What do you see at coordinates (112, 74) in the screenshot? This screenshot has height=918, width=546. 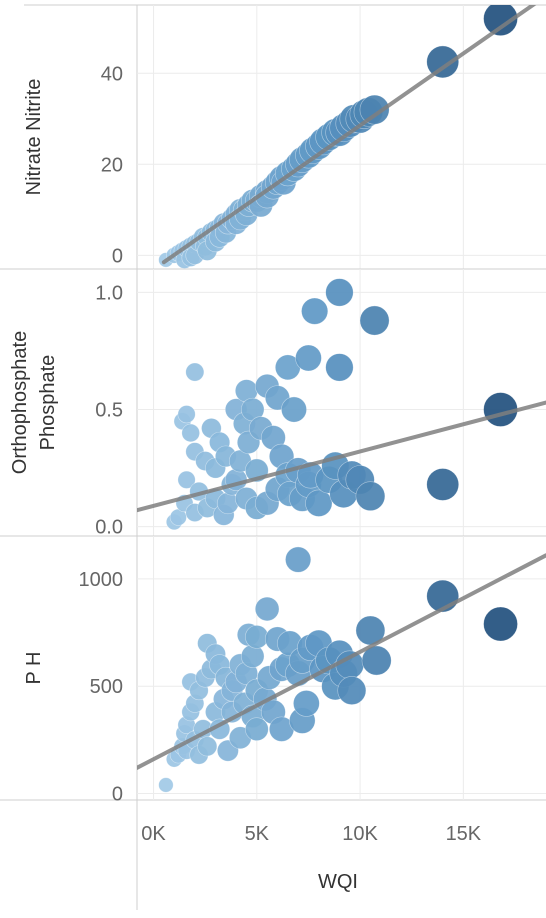 I see `y-tick-label: 40` at bounding box center [112, 74].